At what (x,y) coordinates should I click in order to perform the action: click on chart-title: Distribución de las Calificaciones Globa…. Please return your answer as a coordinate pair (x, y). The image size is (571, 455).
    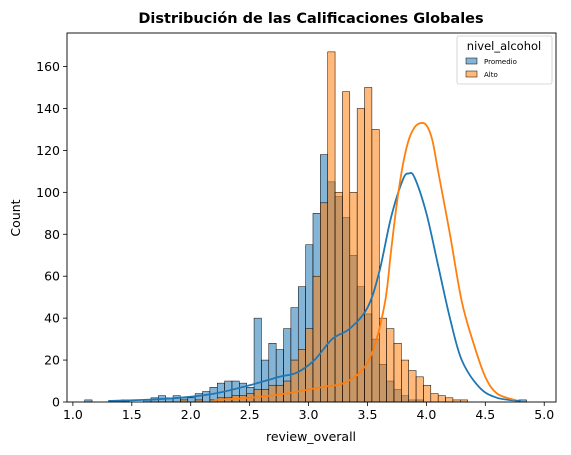
    Looking at the image, I should click on (310, 19).